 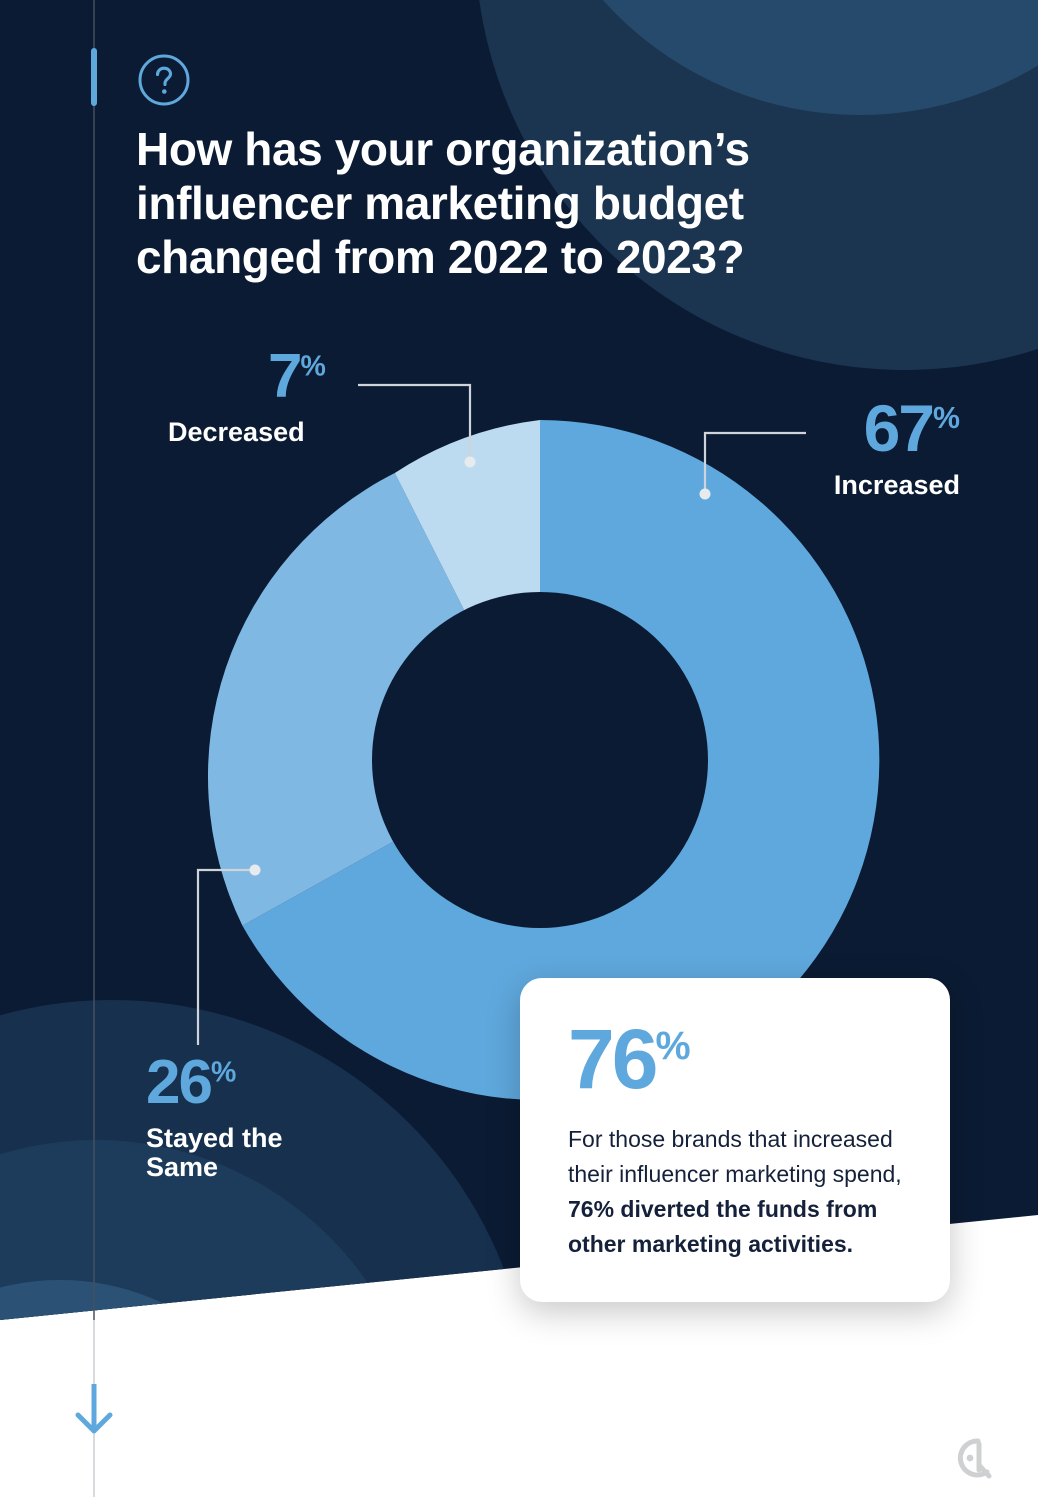 What do you see at coordinates (94, 77) in the screenshot?
I see `accent-bar` at bounding box center [94, 77].